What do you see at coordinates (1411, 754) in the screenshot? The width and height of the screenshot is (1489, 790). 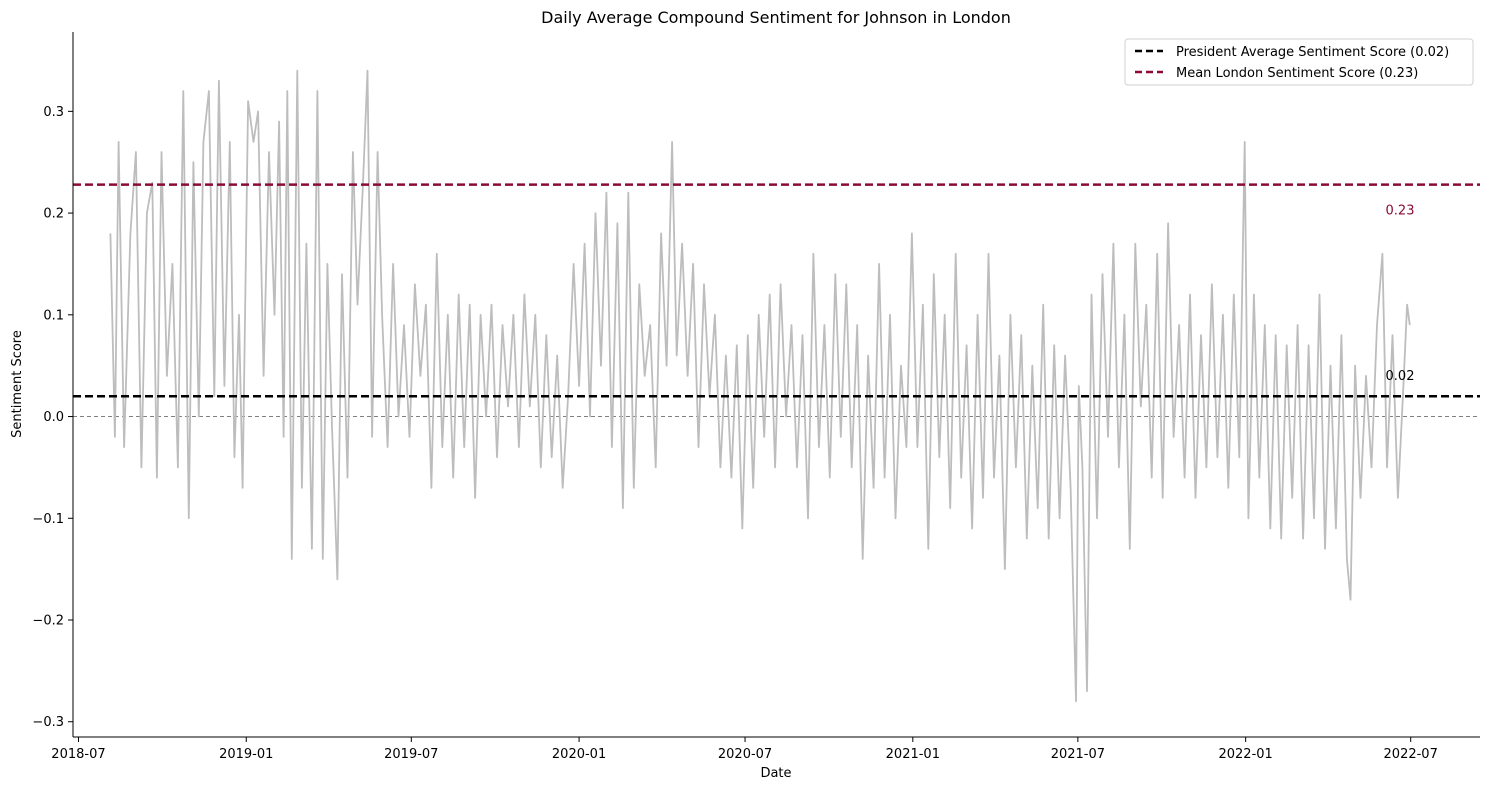 I see `x-tick-label: 2022-07` at bounding box center [1411, 754].